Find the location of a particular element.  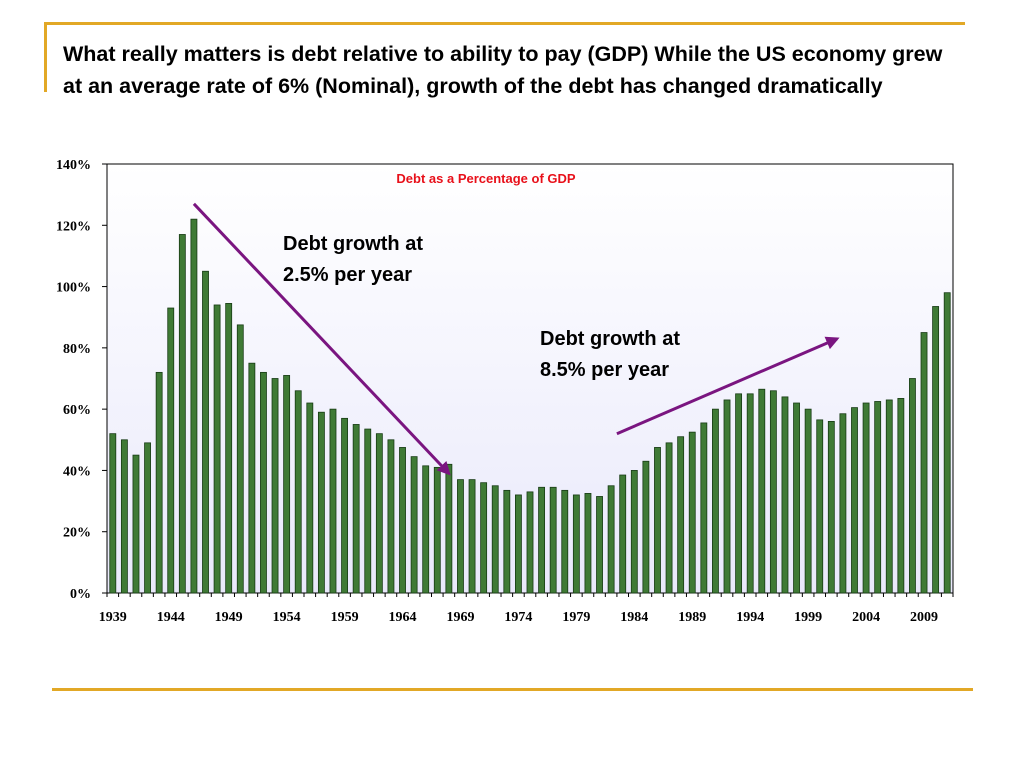

x-tick-label: 1954 is located at coordinates (287, 617).